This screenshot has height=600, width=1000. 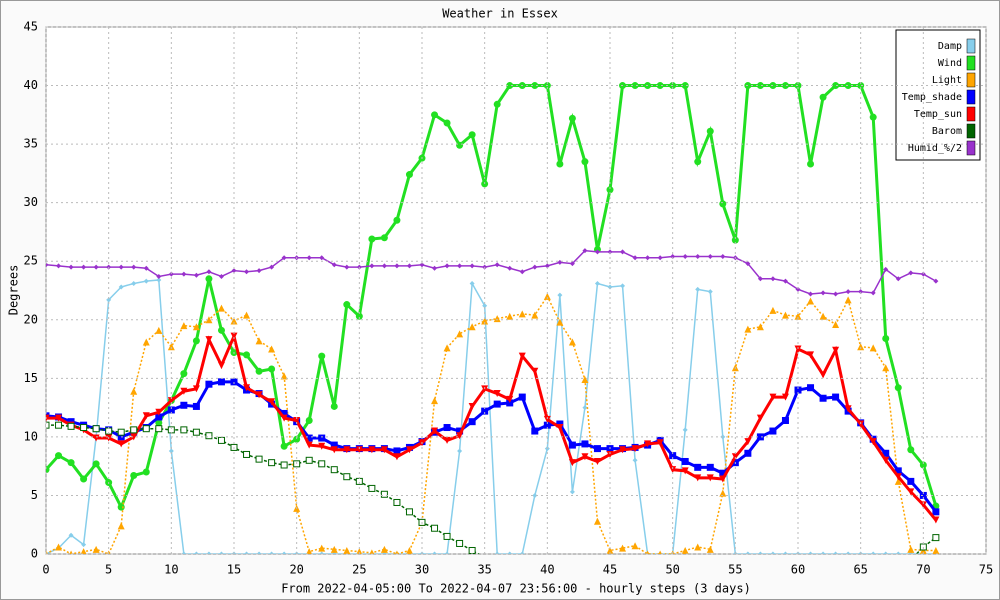 I want to click on x-tick-label: 75, so click(x=986, y=570).